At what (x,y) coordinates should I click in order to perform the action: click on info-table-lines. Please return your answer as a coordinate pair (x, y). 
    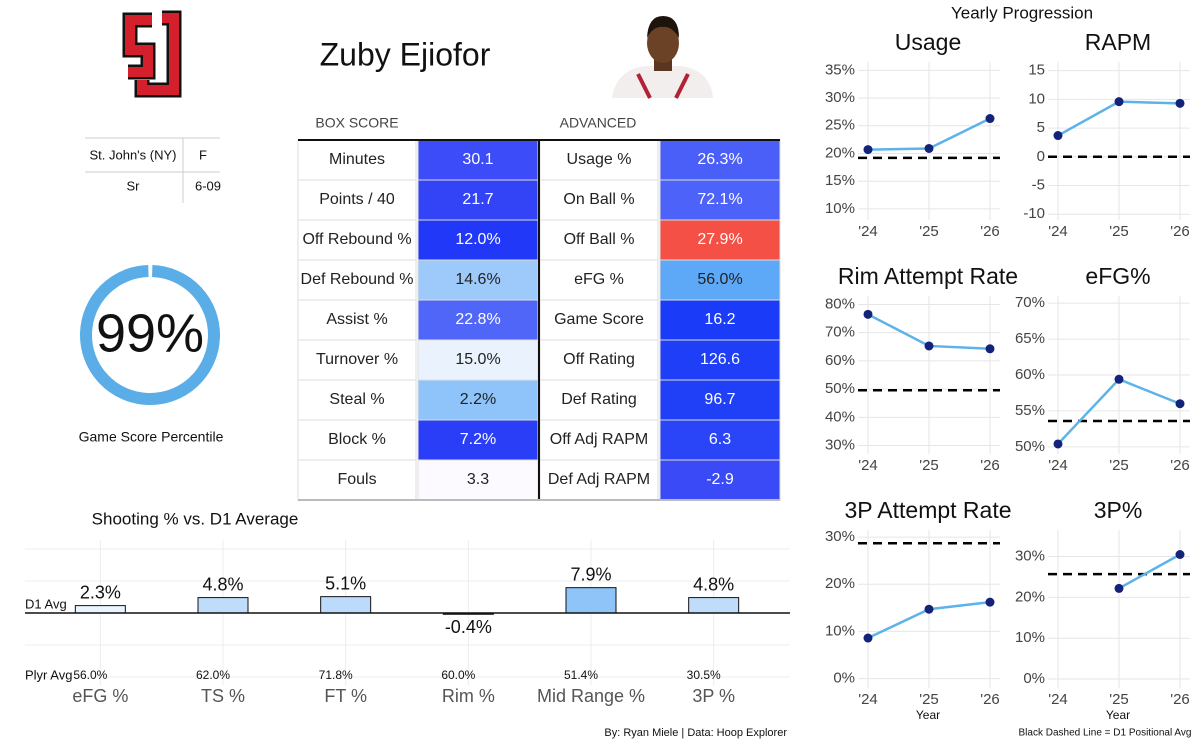
    Looking at the image, I should click on (152, 170).